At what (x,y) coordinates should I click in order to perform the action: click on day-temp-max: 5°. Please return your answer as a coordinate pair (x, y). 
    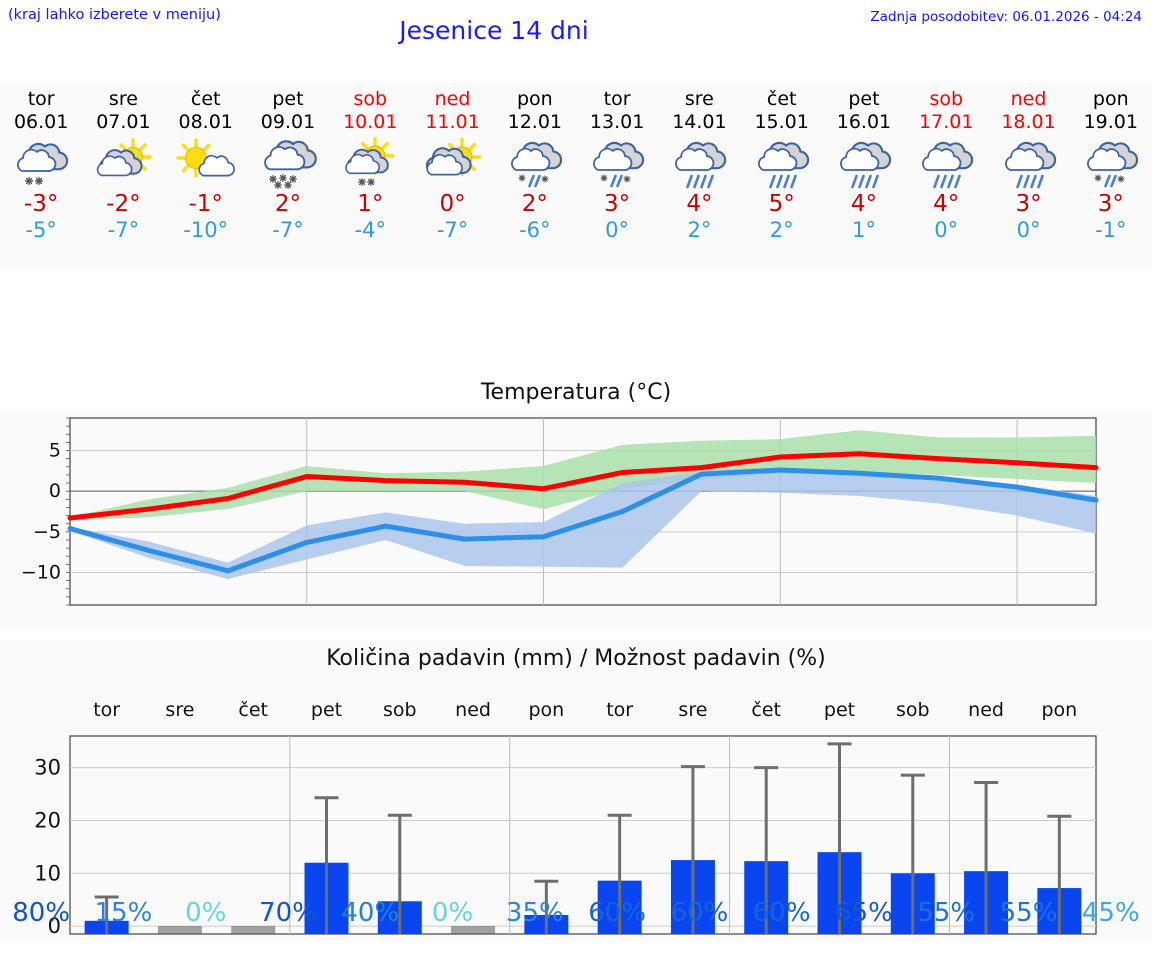
    Looking at the image, I should click on (781, 204).